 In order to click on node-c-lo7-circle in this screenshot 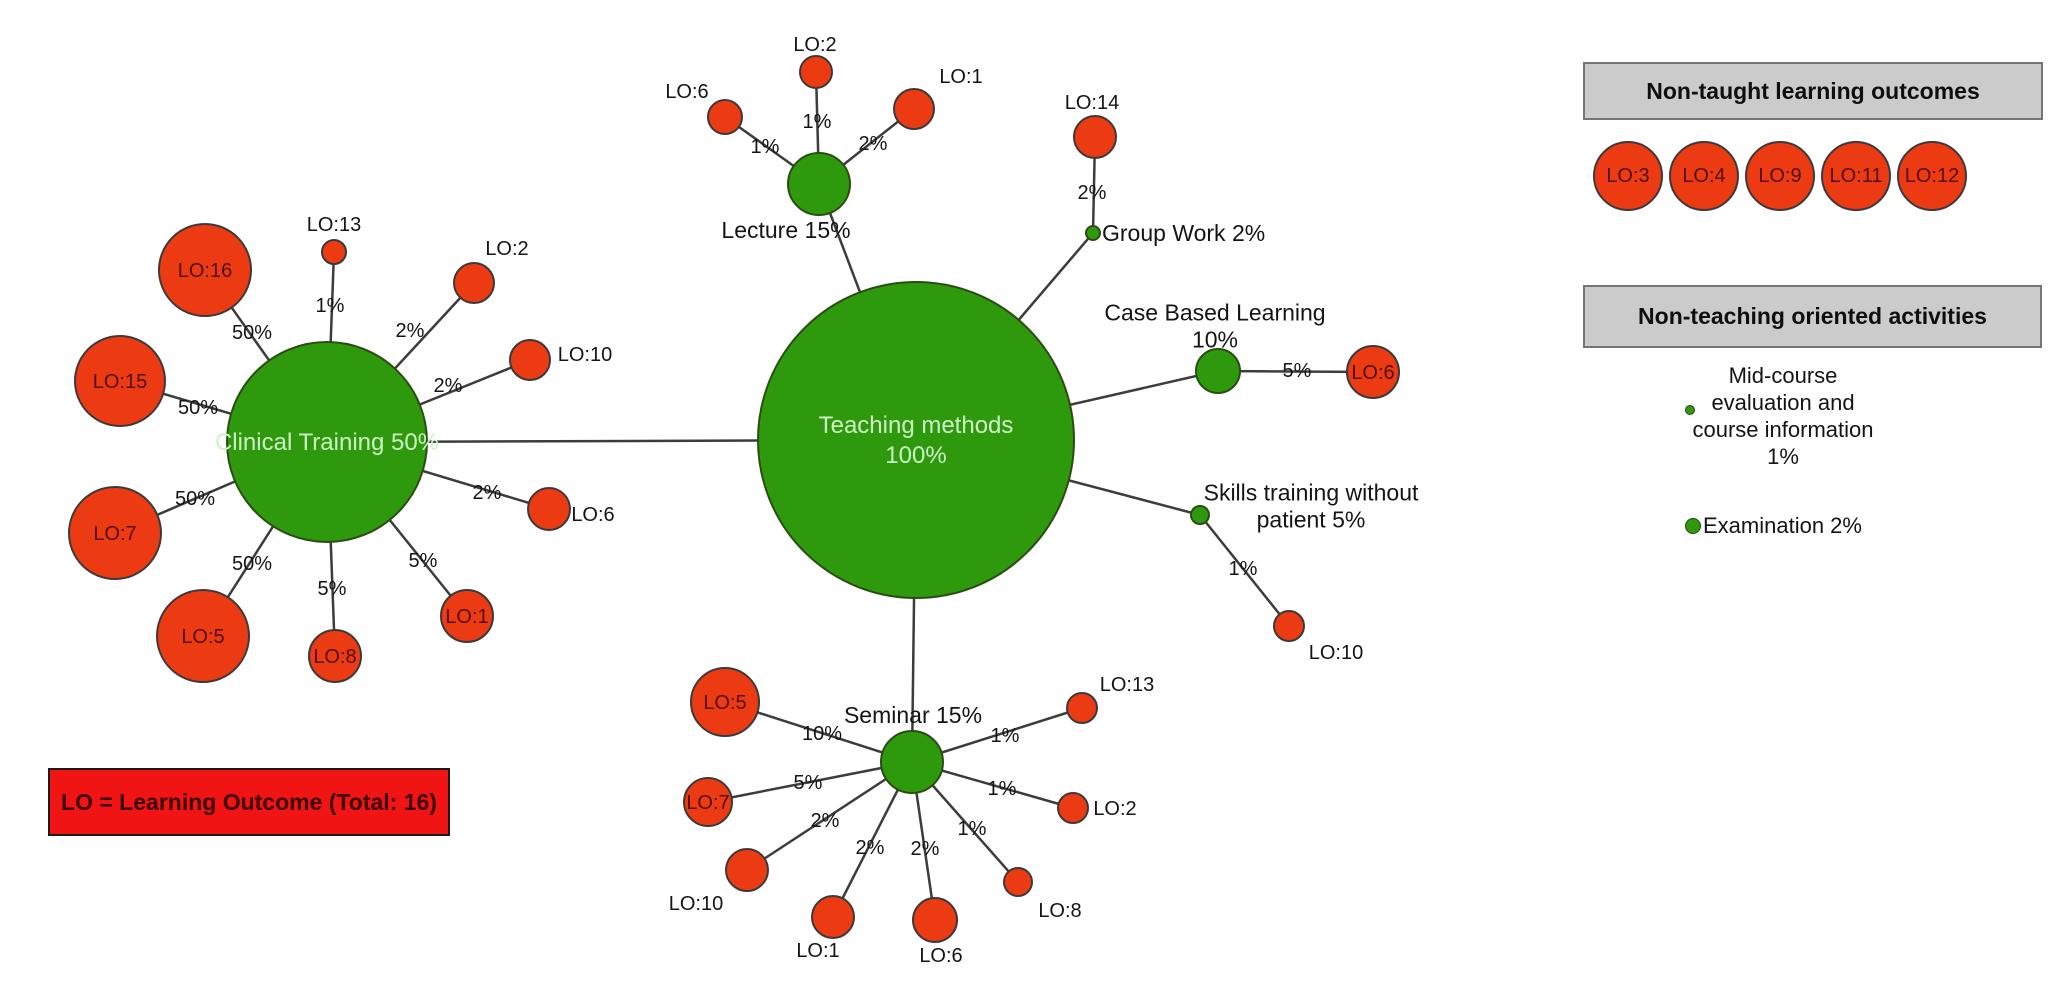, I will do `click(115, 533)`.